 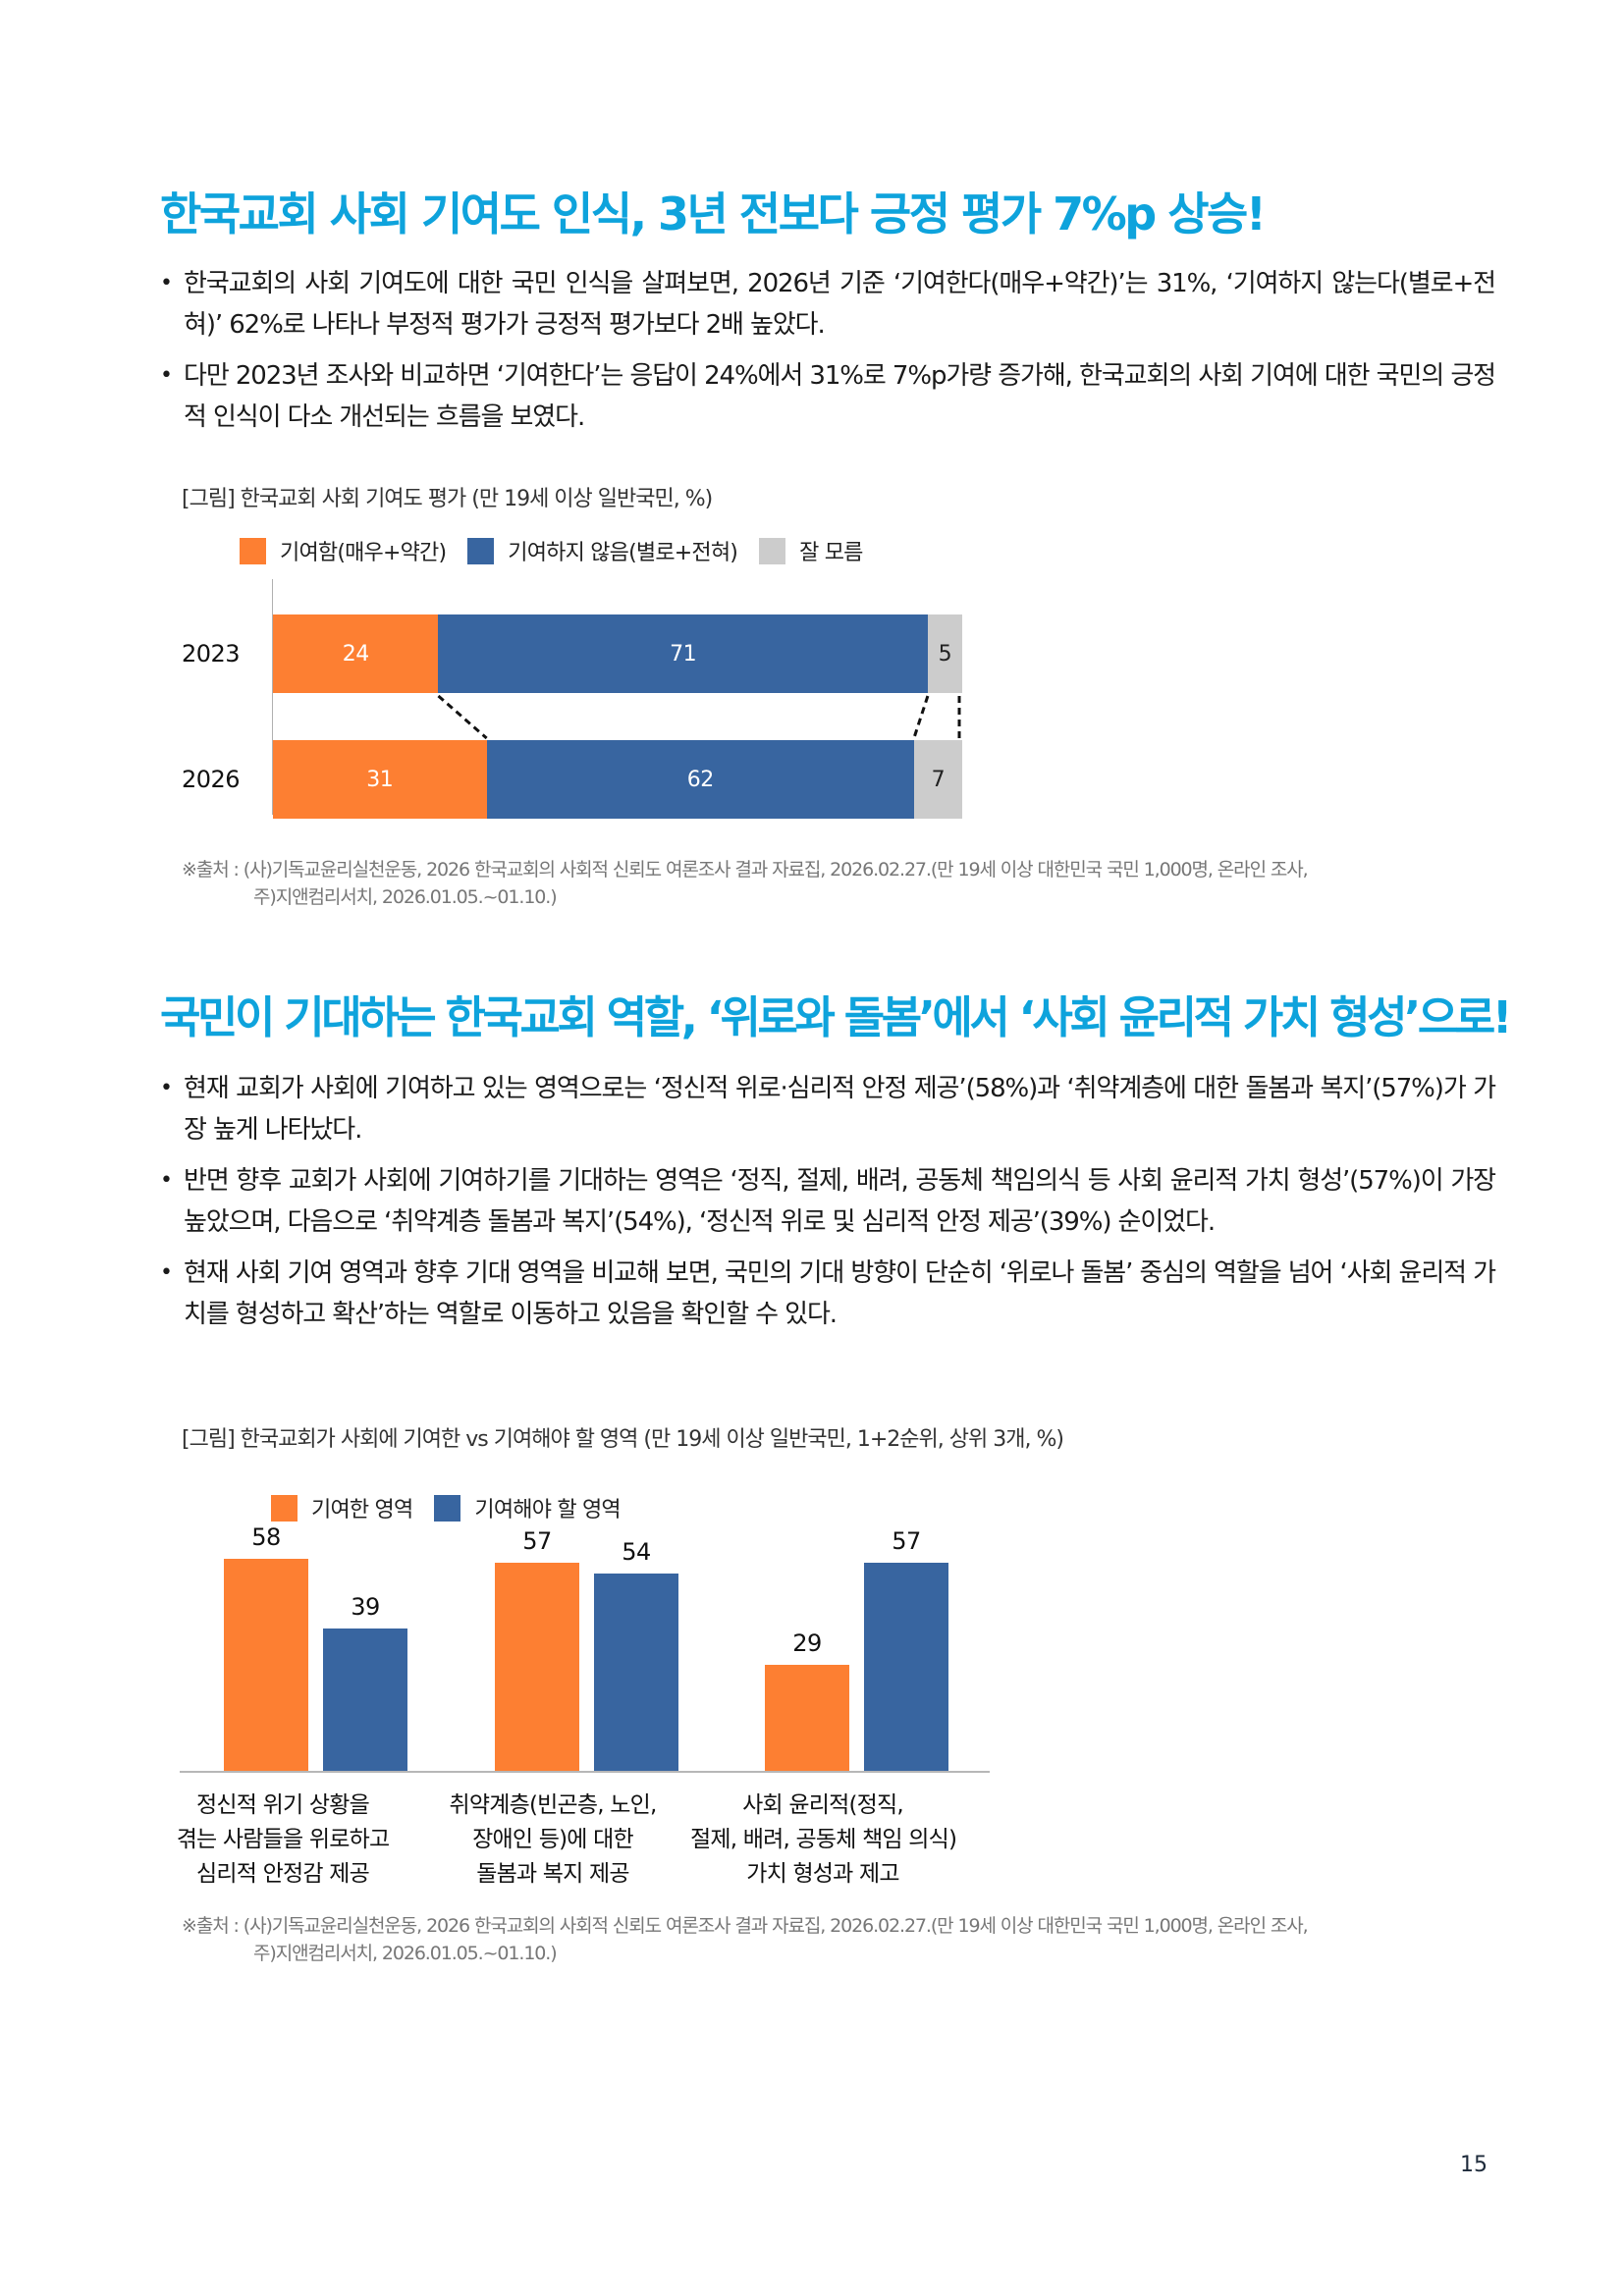 I want to click on stack-row-2026: 31 62 7, so click(x=617, y=779).